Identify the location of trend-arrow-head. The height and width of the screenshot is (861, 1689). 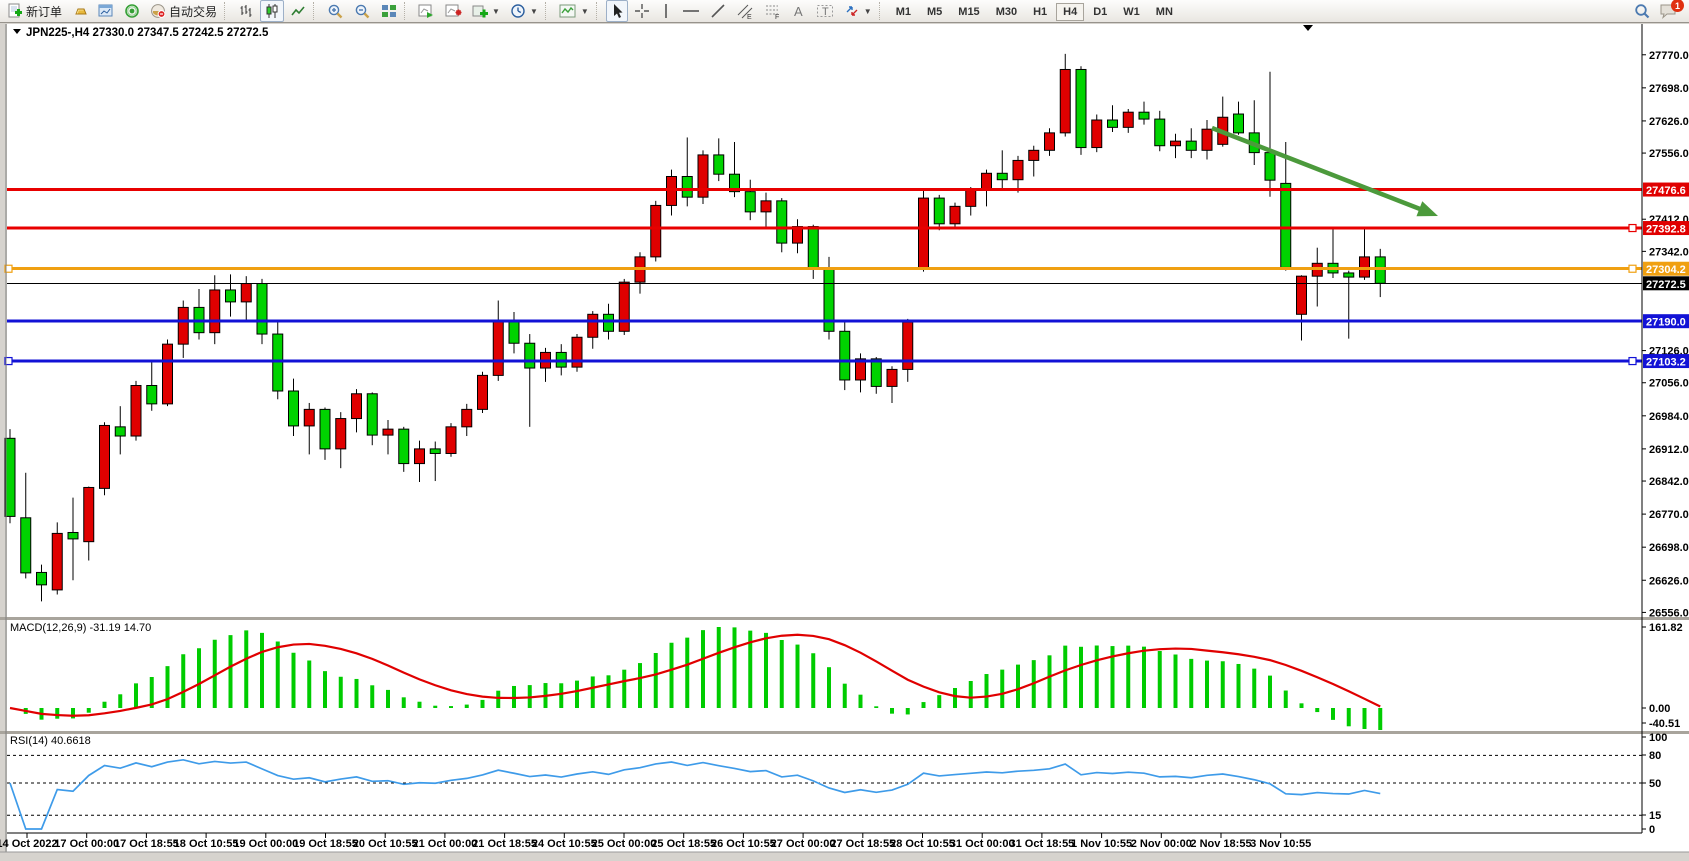
(1427, 209).